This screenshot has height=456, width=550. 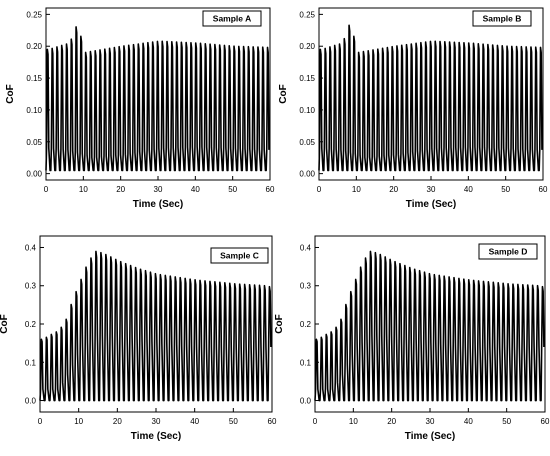 I want to click on sample-label: Sample B, so click(x=502, y=19).